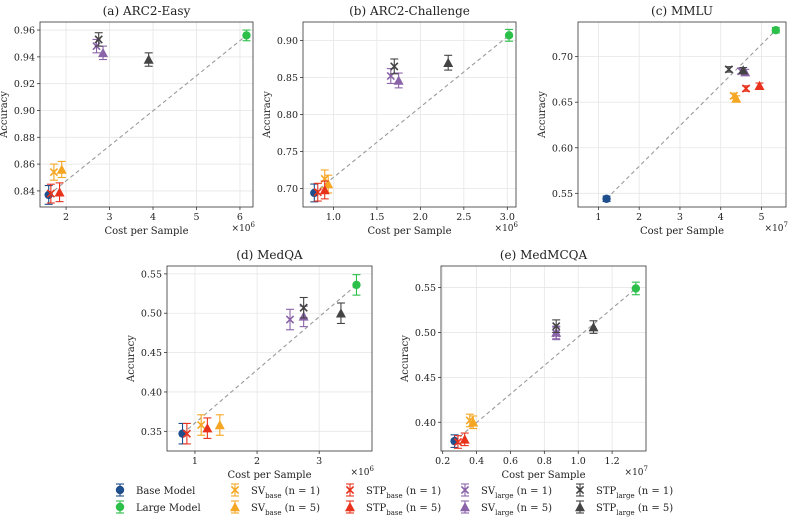 The width and height of the screenshot is (793, 522). I want to click on x-tick-label: 1.0, so click(333, 217).